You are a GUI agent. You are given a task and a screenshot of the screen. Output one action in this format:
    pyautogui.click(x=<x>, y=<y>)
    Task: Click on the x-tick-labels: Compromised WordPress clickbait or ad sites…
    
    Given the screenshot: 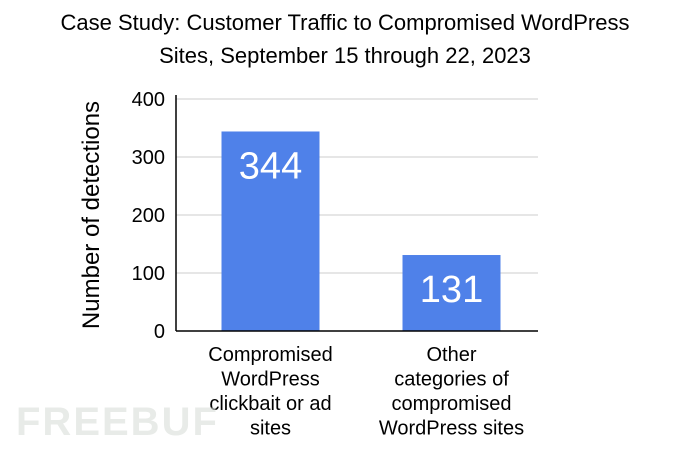 What is the action you would take?
    pyautogui.click(x=366, y=392)
    